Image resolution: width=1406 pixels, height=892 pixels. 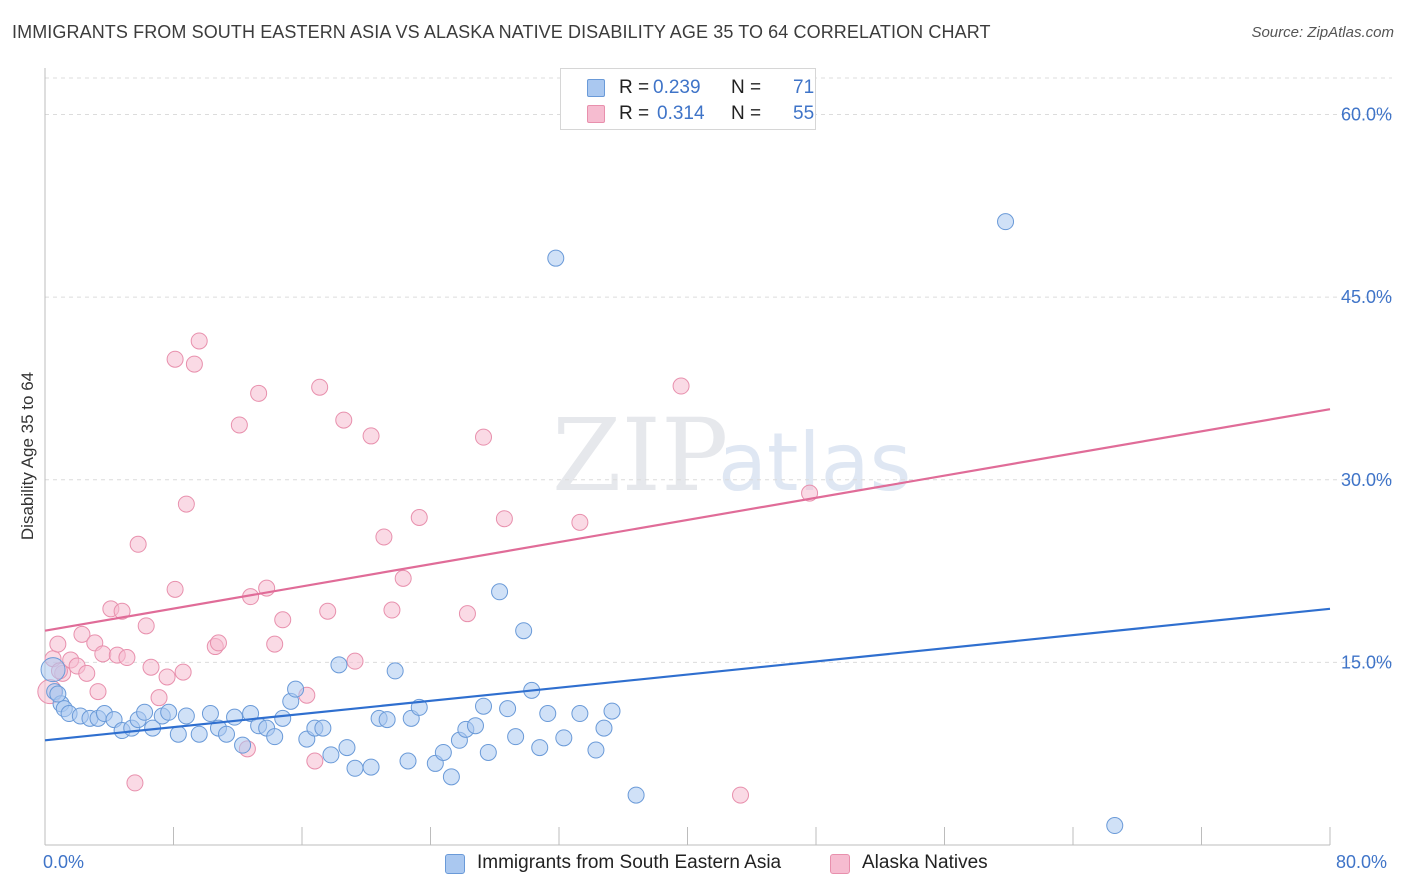 What do you see at coordinates (1322, 32) in the screenshot?
I see `source-label: Source: ZipAtlas.com` at bounding box center [1322, 32].